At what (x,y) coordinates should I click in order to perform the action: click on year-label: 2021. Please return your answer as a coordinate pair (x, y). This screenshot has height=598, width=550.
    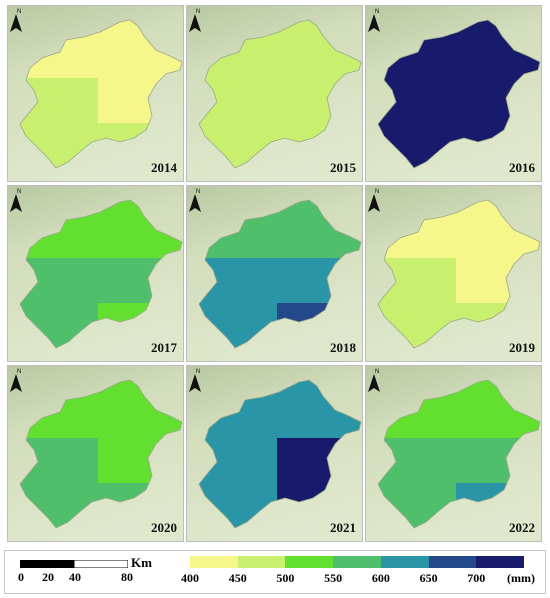
    Looking at the image, I should click on (343, 527).